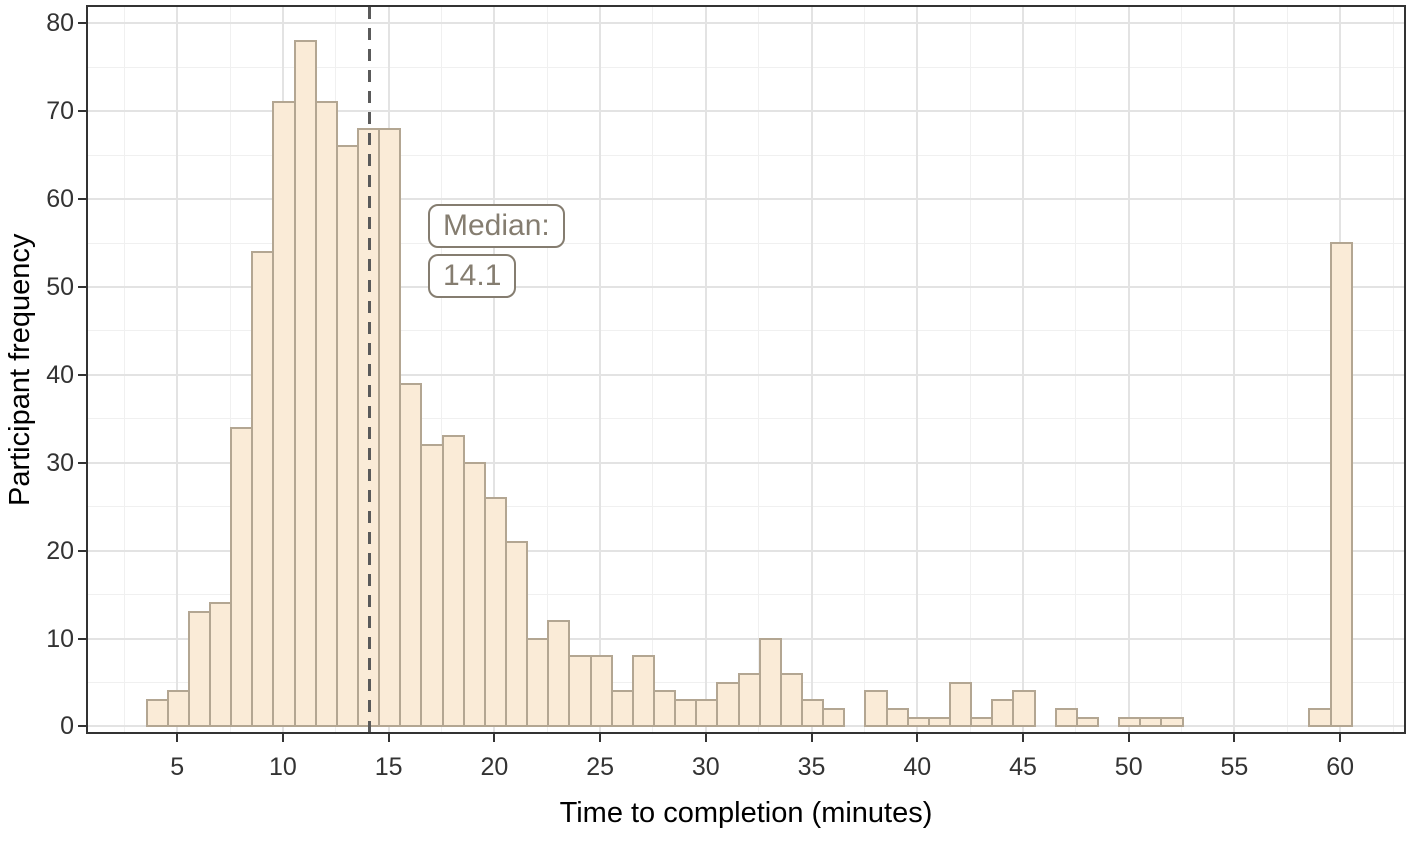  Describe the element at coordinates (1128, 767) in the screenshot. I see `x-tick-label: 50` at that location.